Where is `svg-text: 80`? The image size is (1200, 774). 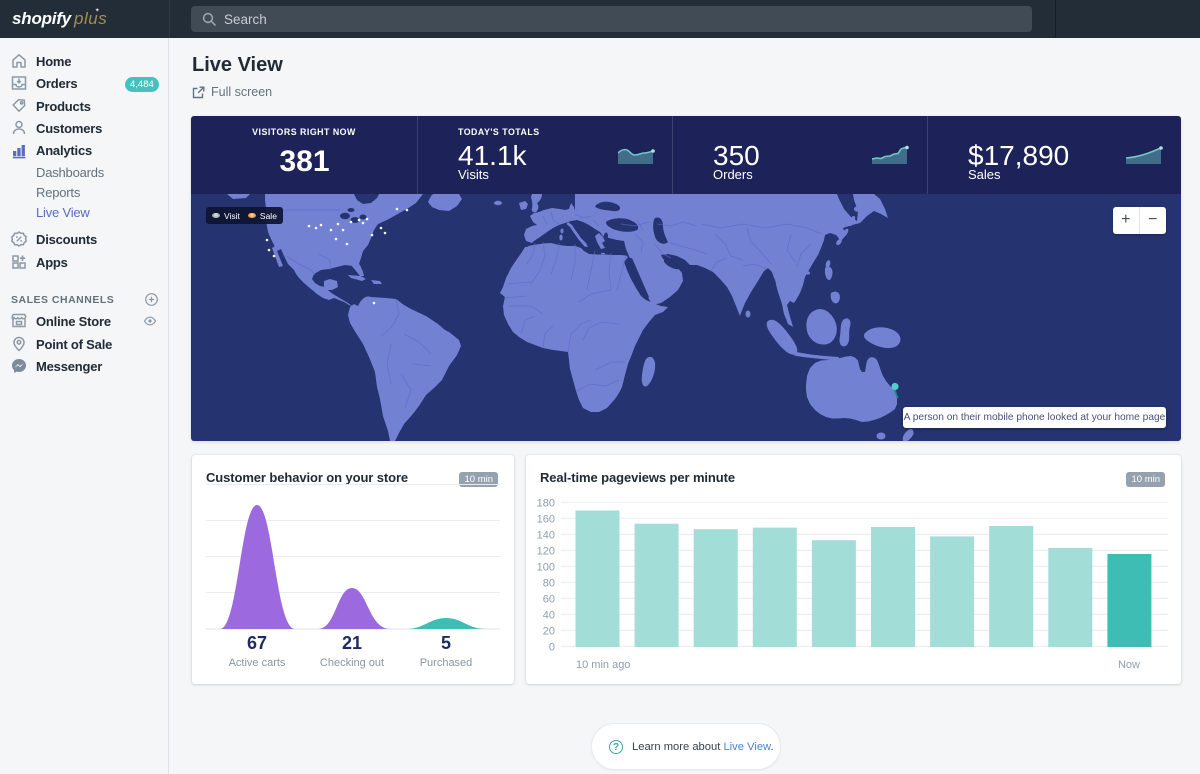 svg-text: 80 is located at coordinates (549, 583).